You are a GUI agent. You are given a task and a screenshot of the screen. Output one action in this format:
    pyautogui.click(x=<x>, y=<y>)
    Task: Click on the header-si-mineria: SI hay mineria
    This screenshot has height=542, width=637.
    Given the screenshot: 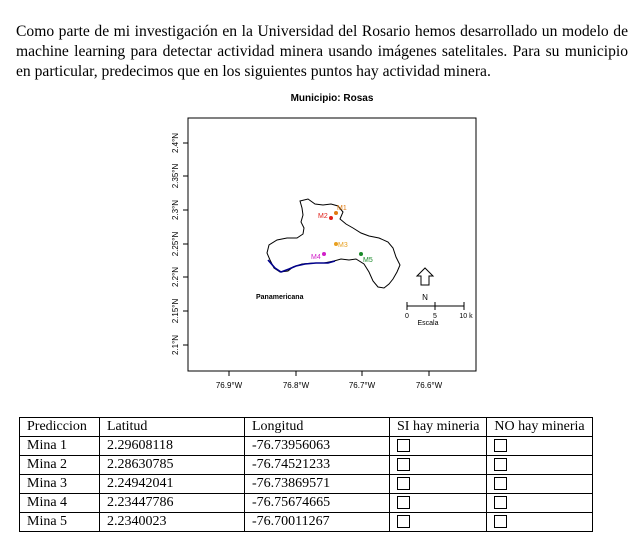 What is the action you would take?
    pyautogui.click(x=438, y=427)
    